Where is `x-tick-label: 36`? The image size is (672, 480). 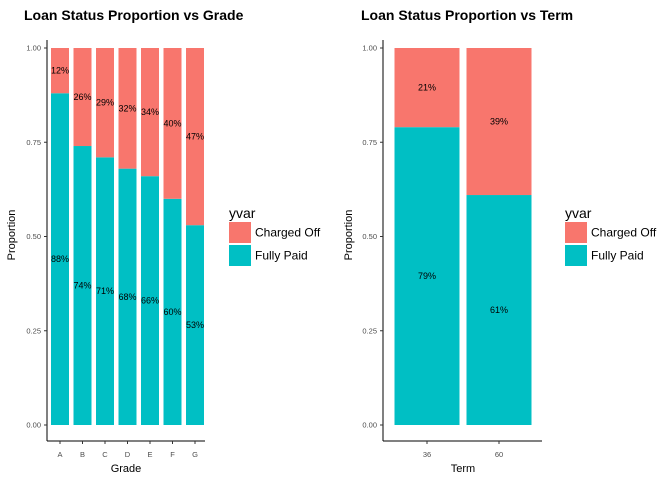
x-tick-label: 36 is located at coordinates (427, 454).